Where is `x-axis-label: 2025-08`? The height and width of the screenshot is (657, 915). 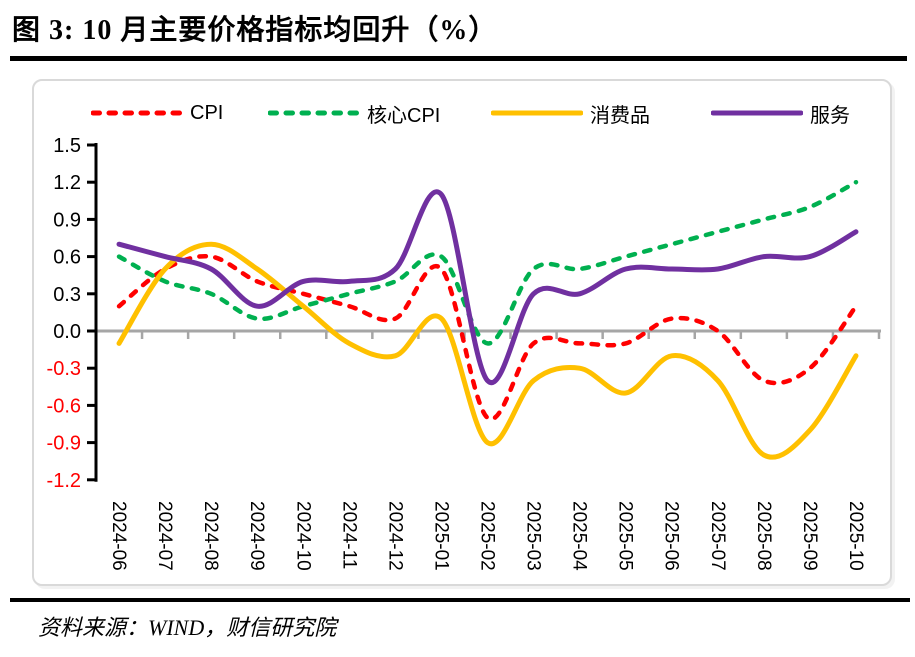
x-axis-label: 2025-08 is located at coordinates (763, 536).